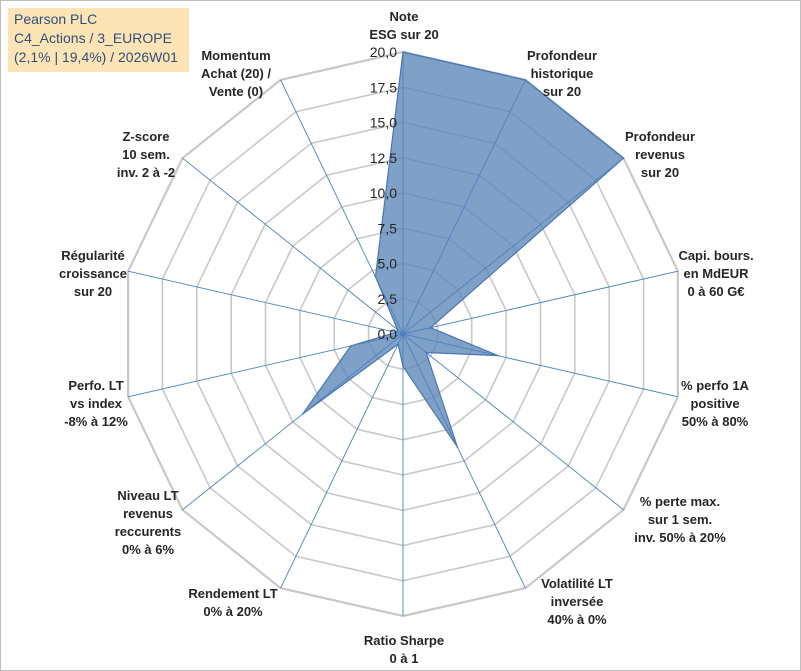 The width and height of the screenshot is (801, 671). I want to click on axis-label-line: historique, so click(562, 73).